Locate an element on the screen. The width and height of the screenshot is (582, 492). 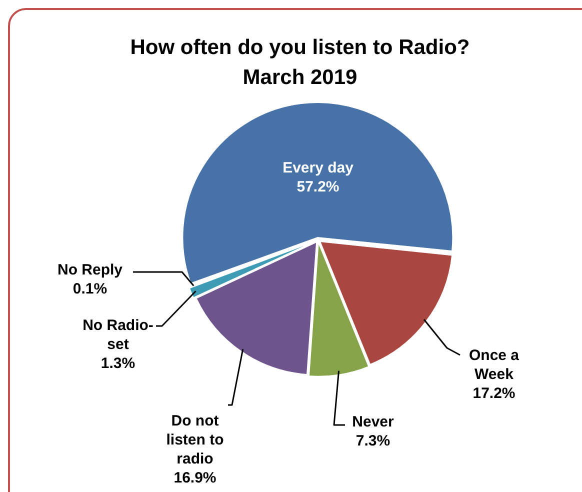
data-label: 57.2% is located at coordinates (318, 187).